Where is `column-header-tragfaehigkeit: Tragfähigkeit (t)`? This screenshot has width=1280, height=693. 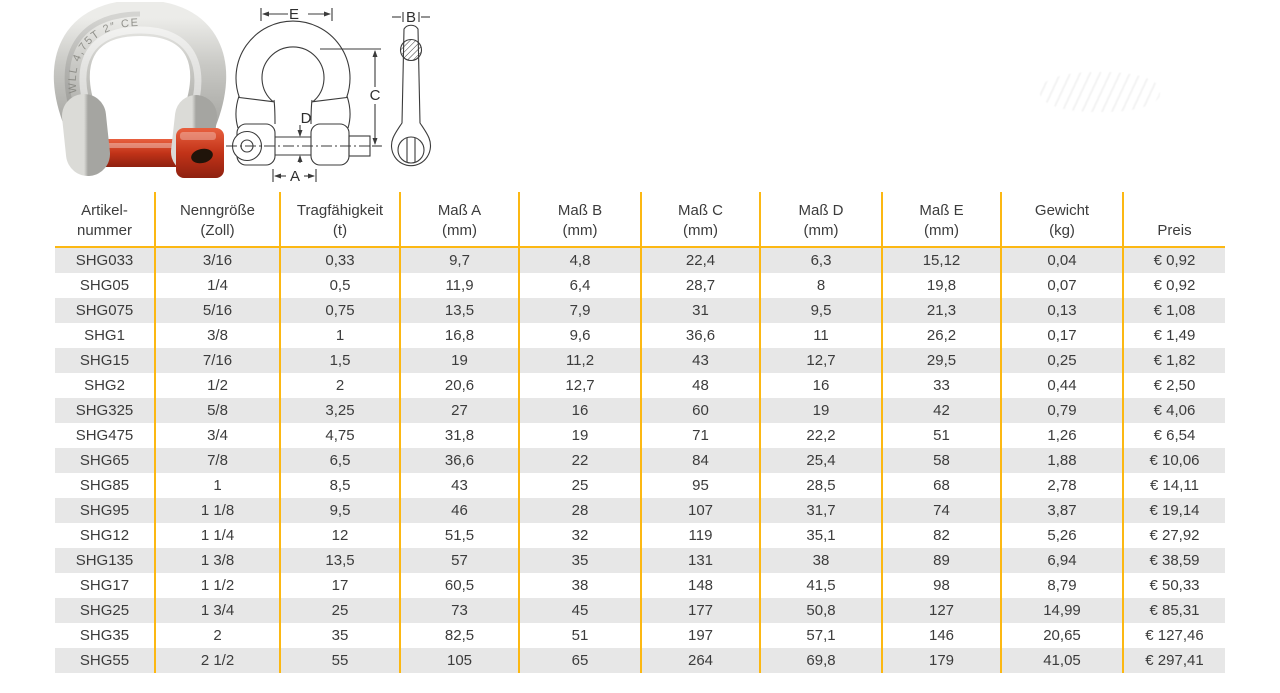
column-header-tragfaehigkeit: Tragfähigkeit (t) is located at coordinates (340, 220).